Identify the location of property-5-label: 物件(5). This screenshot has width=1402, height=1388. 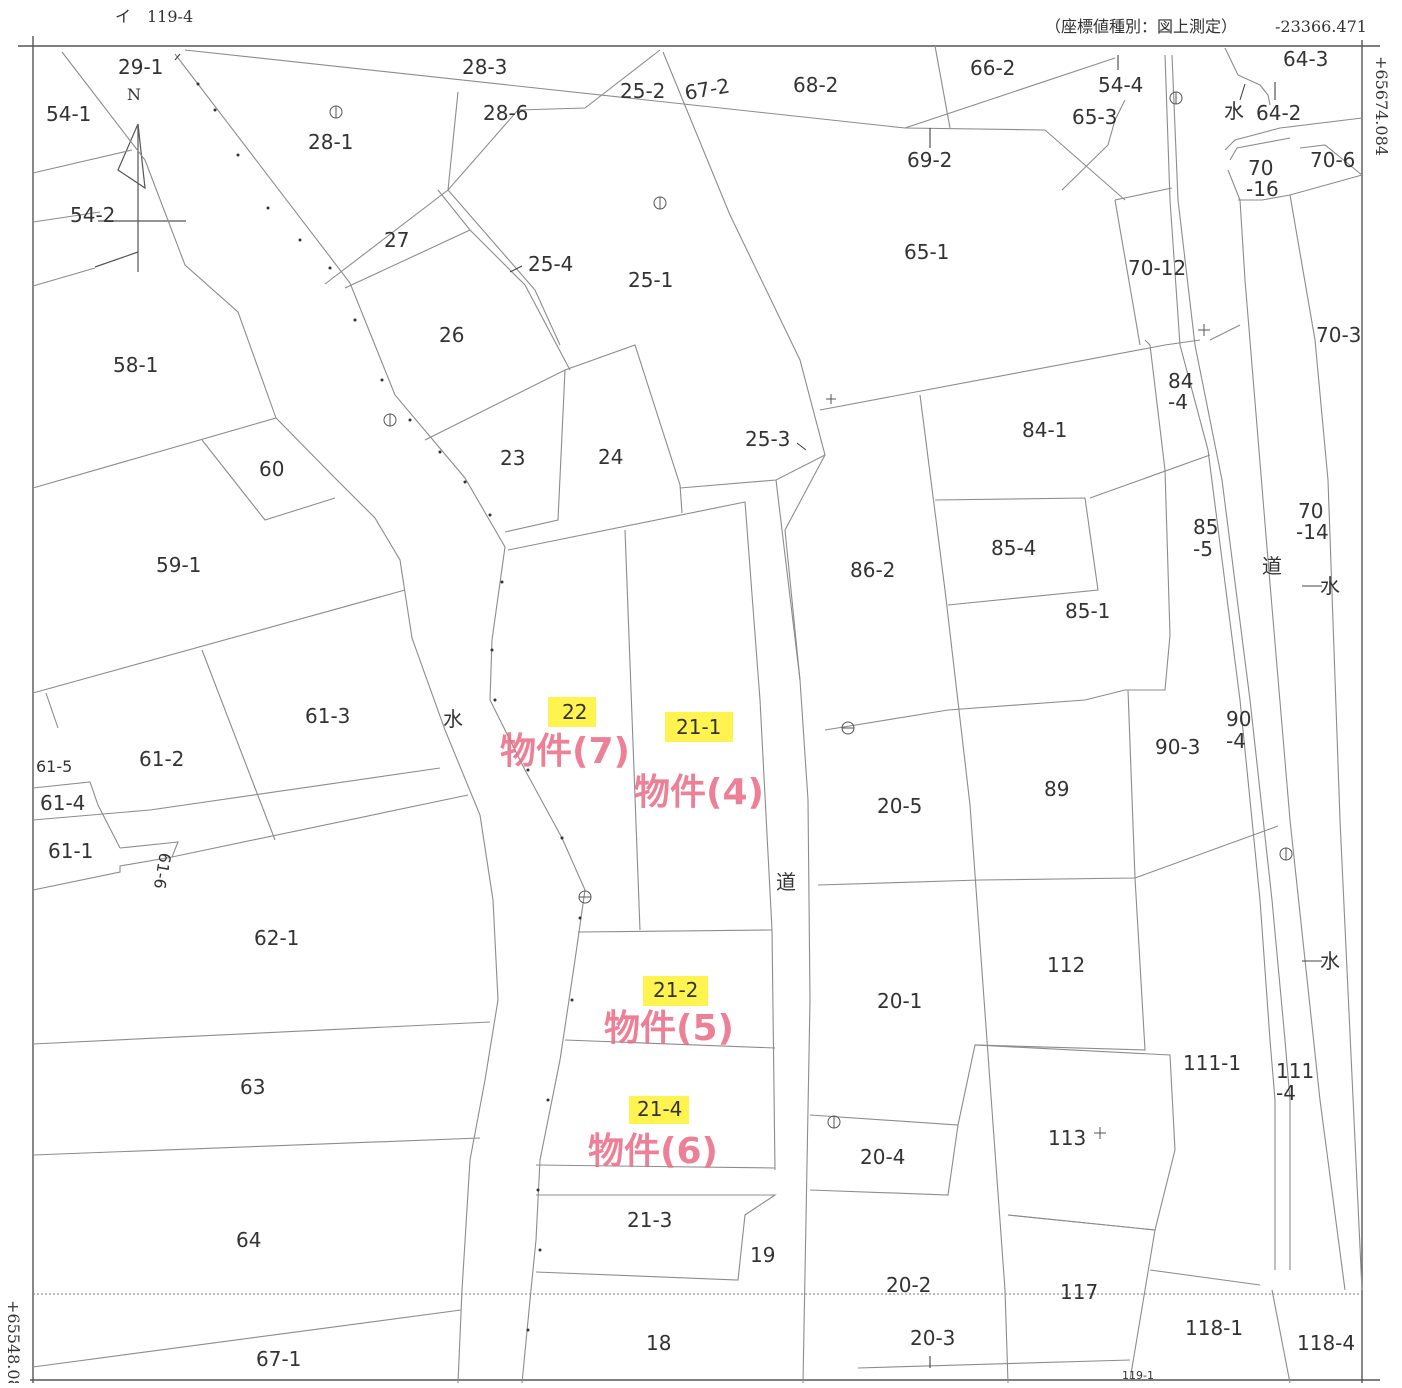
(669, 1028).